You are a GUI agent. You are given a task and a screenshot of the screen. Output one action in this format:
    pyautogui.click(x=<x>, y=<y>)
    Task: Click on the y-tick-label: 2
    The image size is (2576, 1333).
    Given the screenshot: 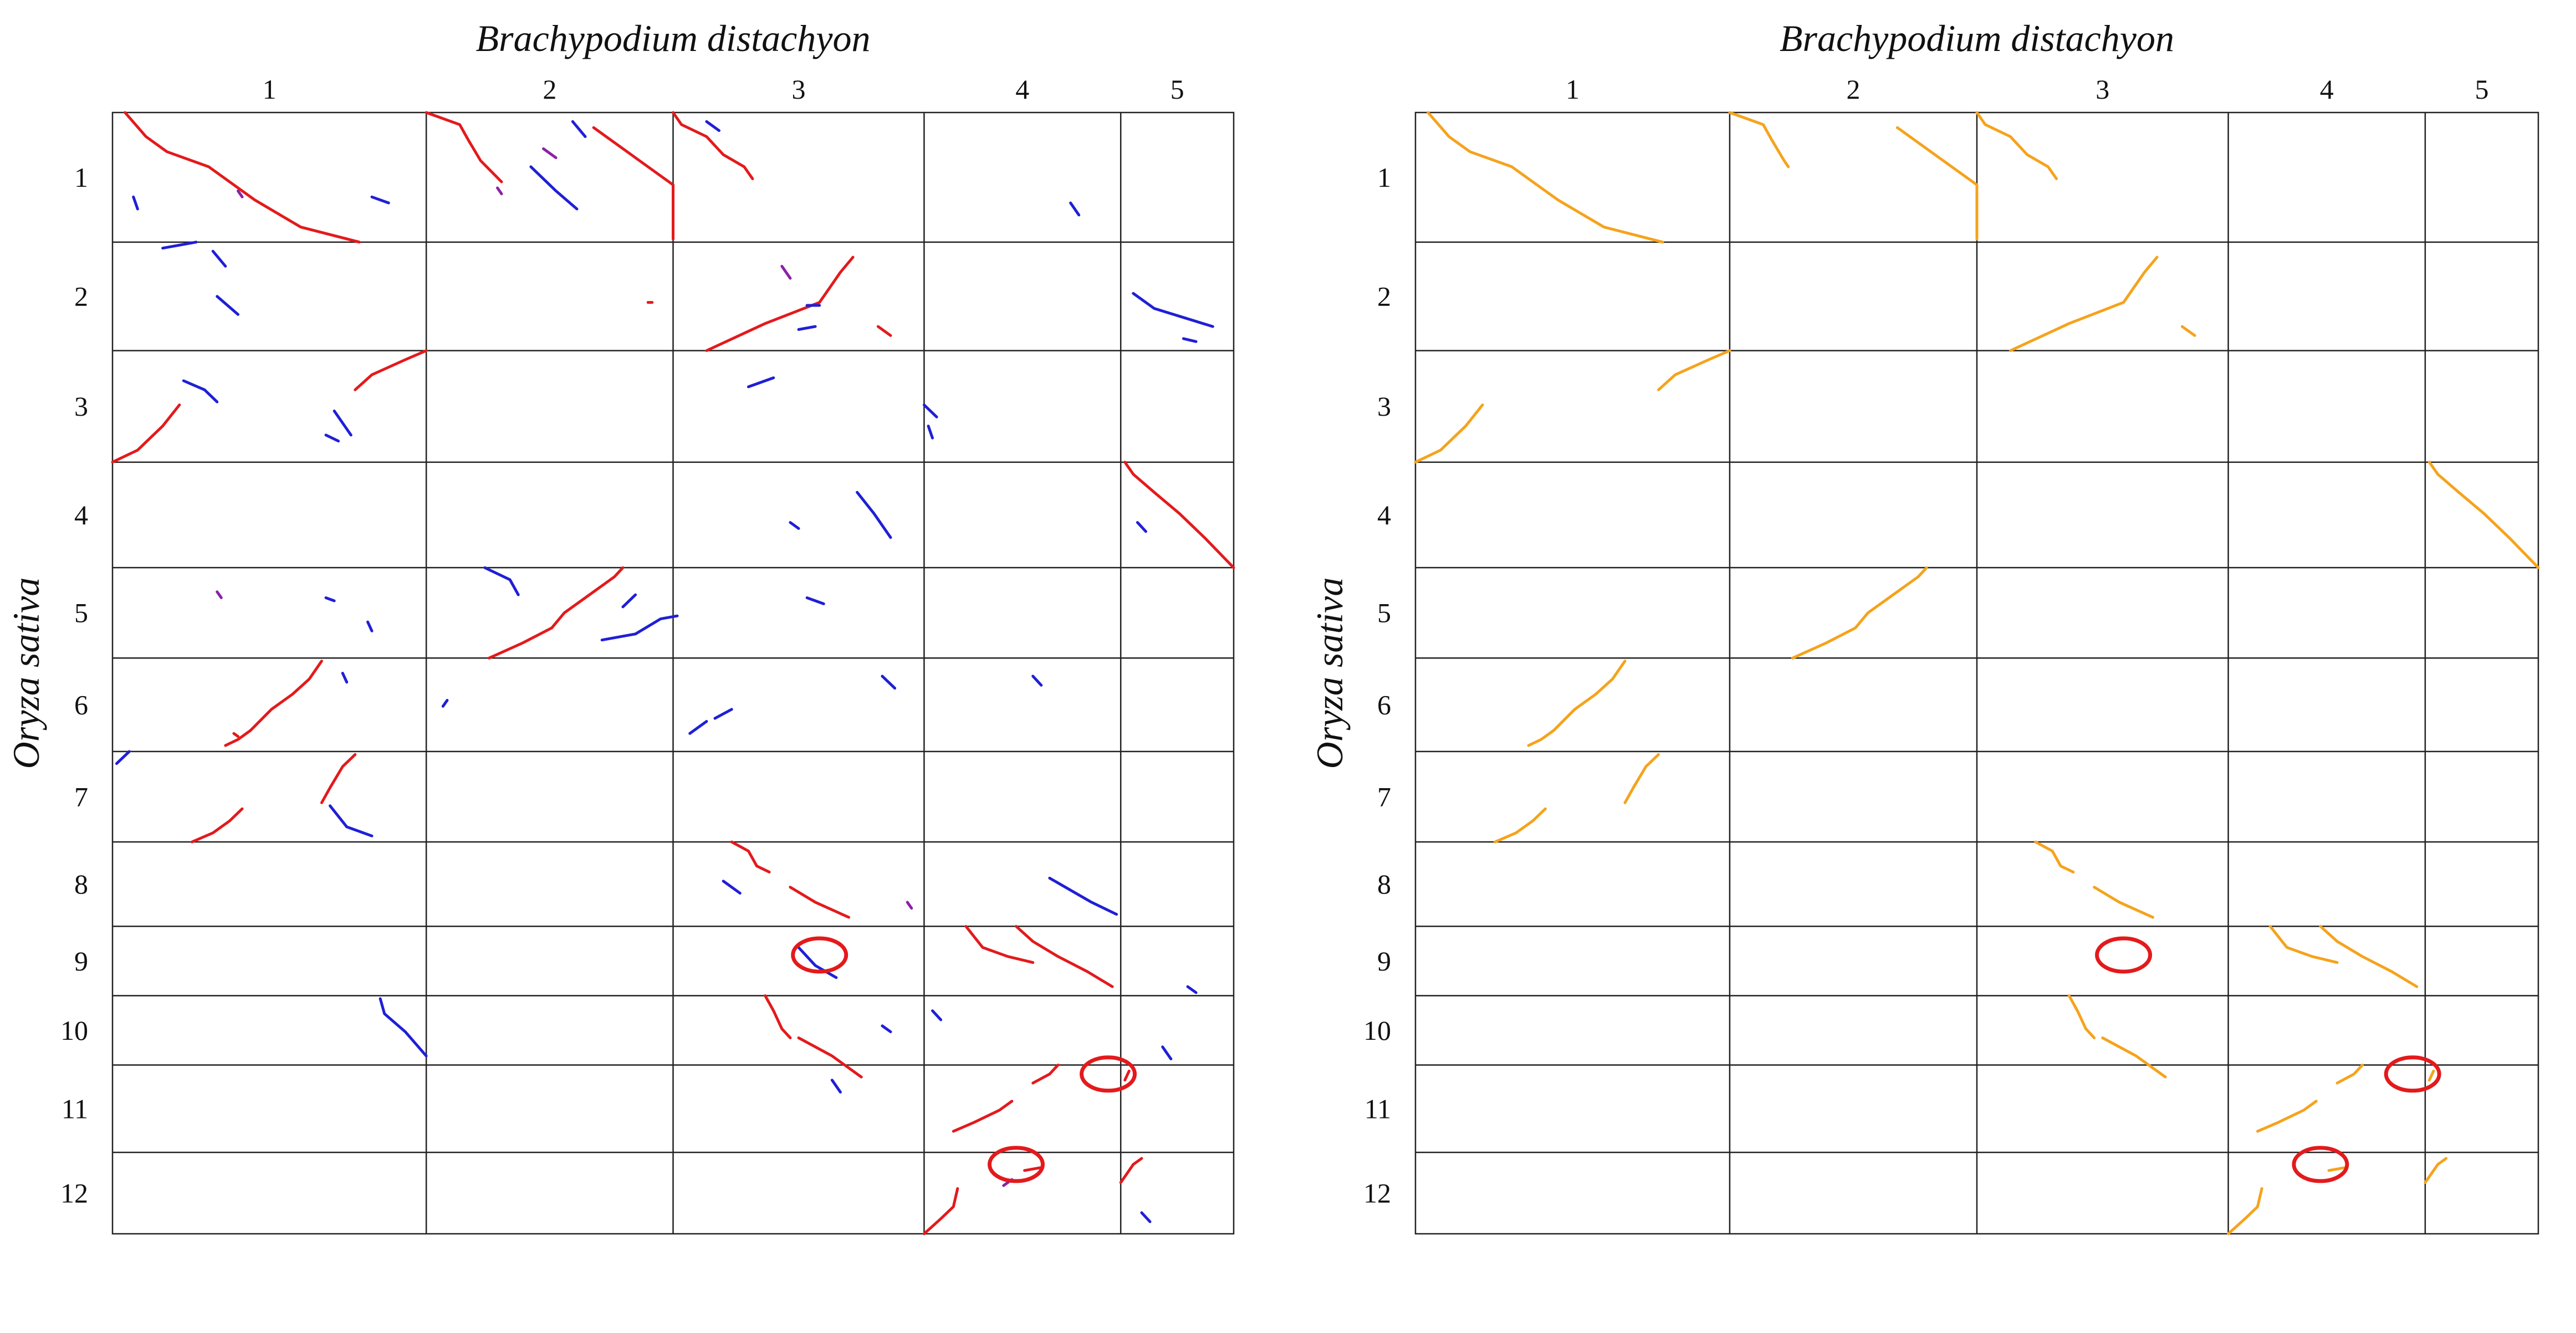 What is the action you would take?
    pyautogui.click(x=1384, y=296)
    